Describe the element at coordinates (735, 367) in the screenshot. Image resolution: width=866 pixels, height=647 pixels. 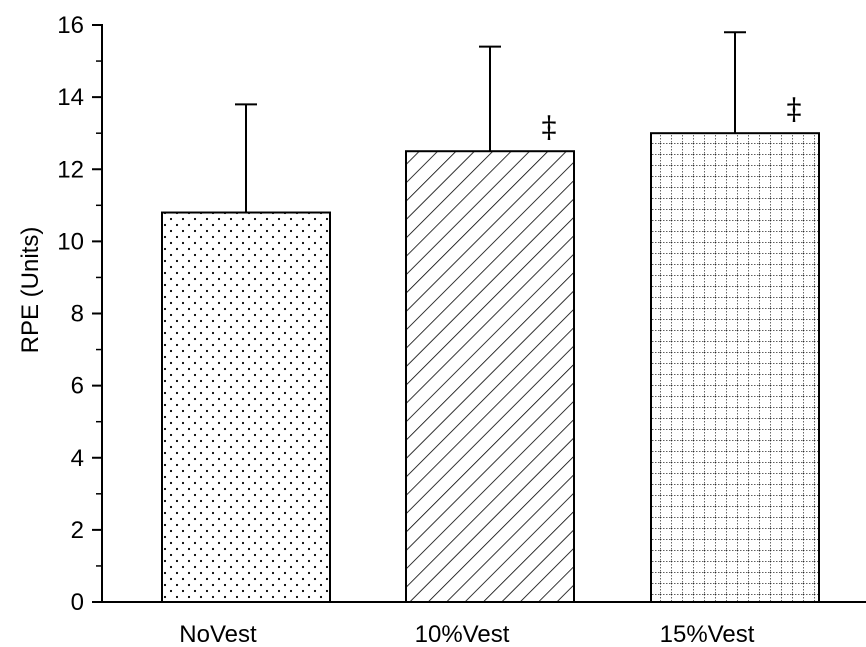
I see `bar-15-vest` at that location.